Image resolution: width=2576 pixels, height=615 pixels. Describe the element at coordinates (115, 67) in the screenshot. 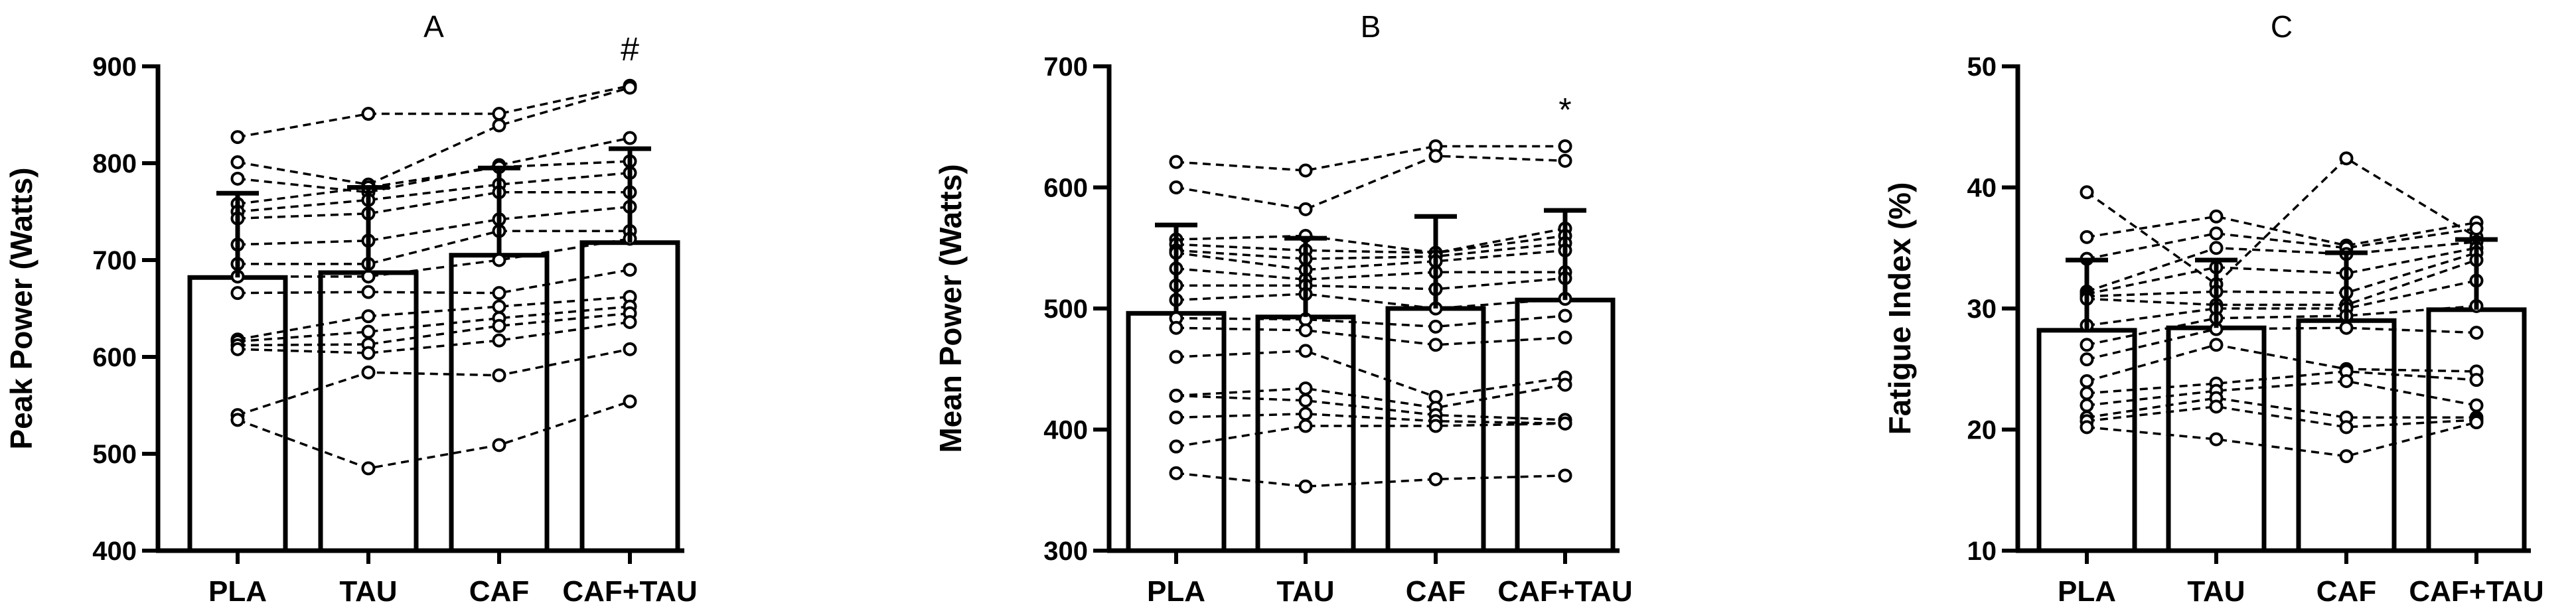

I see `y-tick-label: 900` at that location.